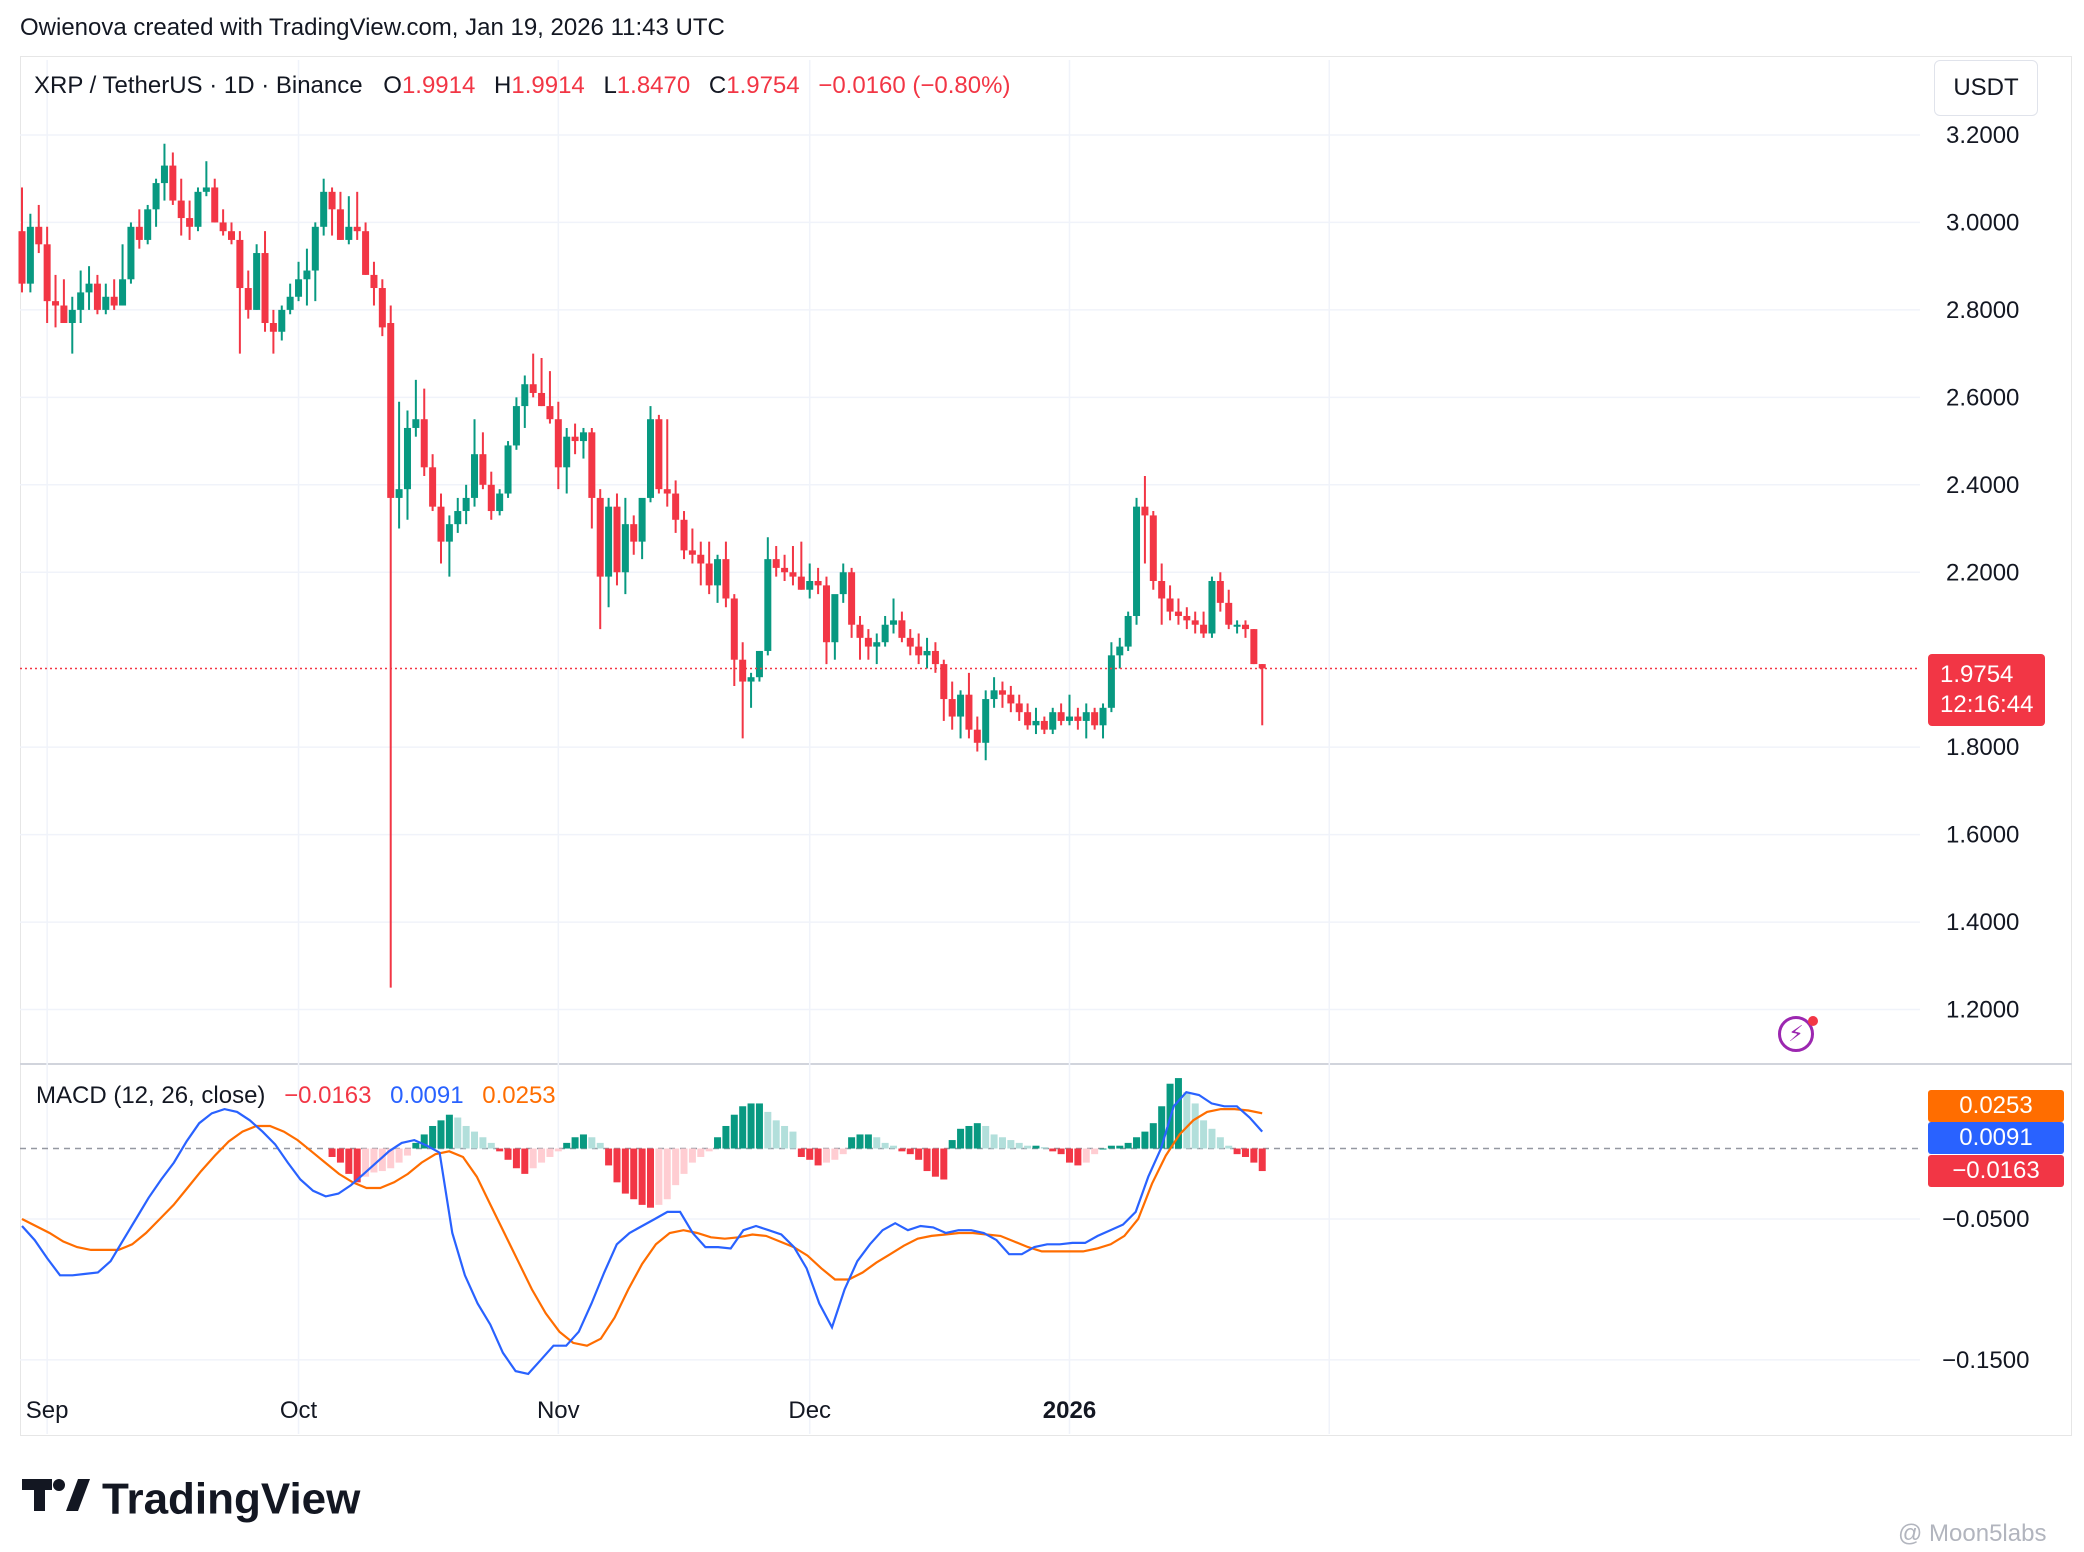  Describe the element at coordinates (642, 1227) in the screenshot. I see `macd-signal-line` at that location.